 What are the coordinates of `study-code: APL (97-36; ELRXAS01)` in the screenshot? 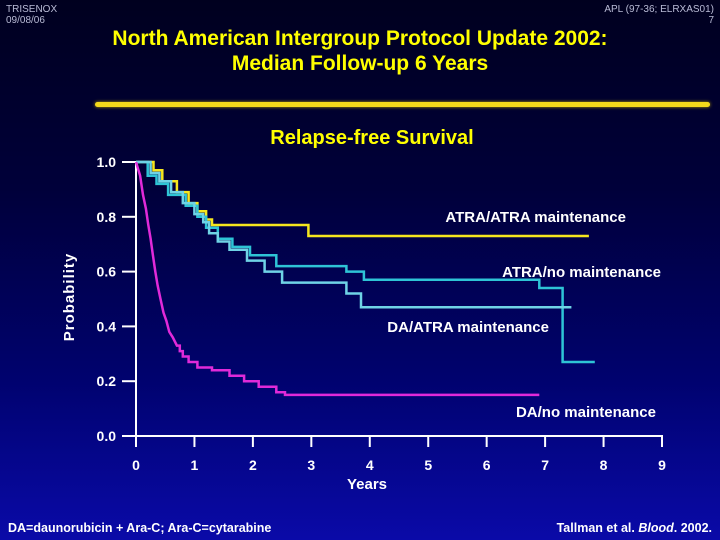 It's located at (659, 9).